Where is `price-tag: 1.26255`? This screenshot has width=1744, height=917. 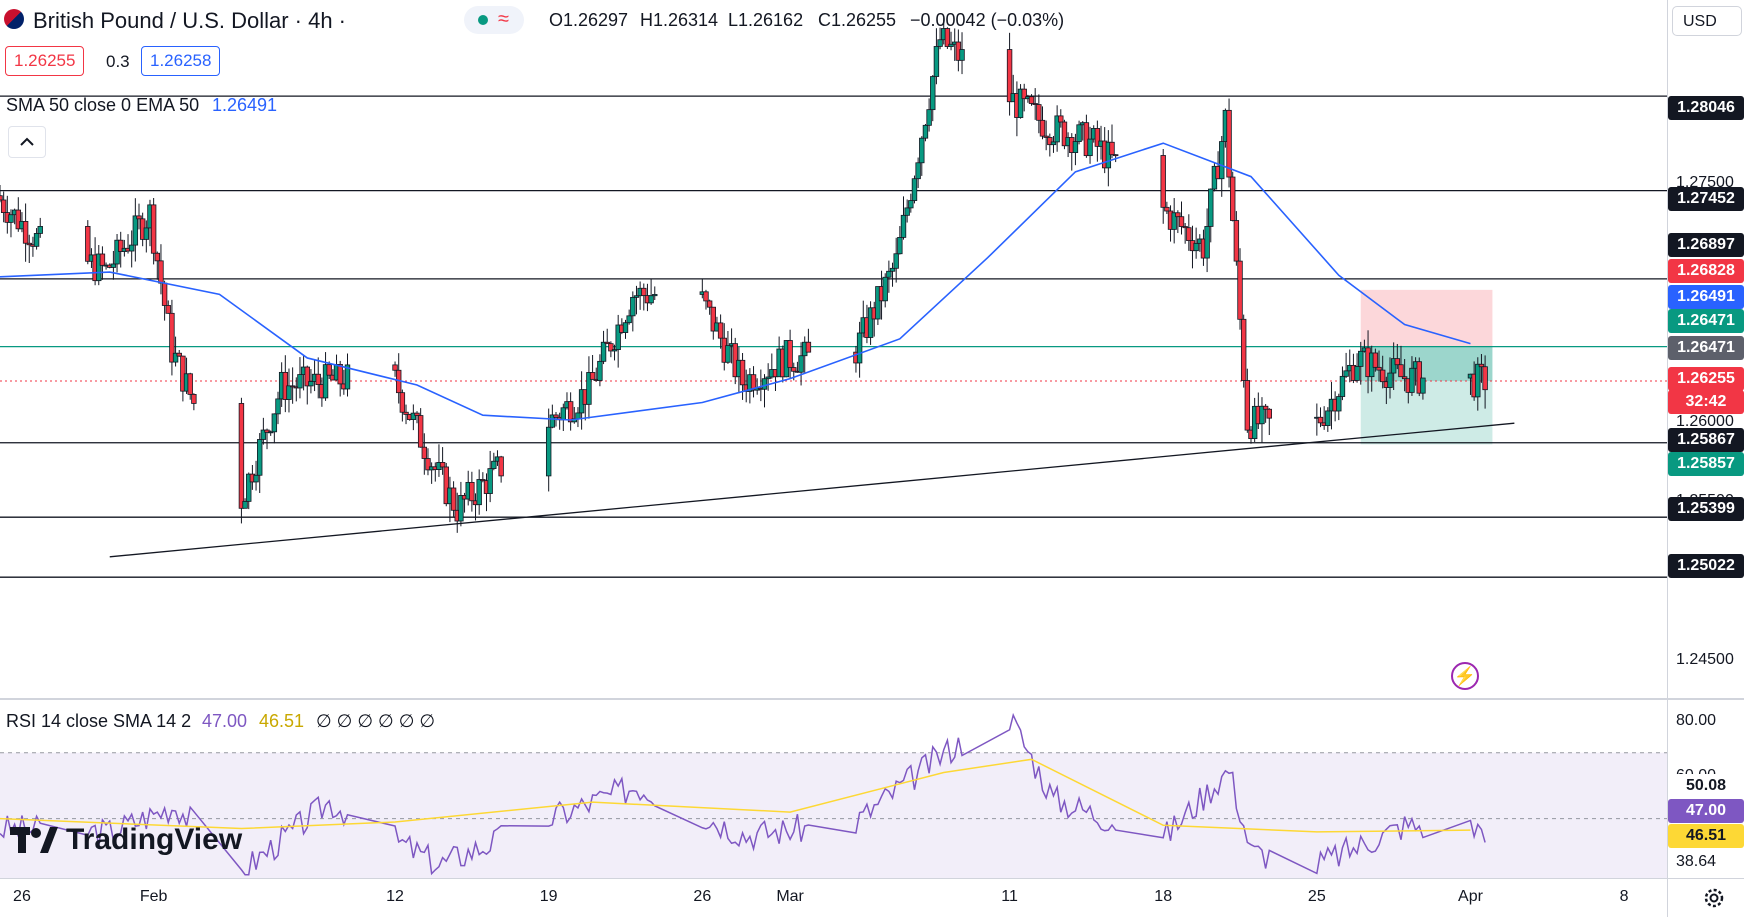 price-tag: 1.26255 is located at coordinates (1706, 379).